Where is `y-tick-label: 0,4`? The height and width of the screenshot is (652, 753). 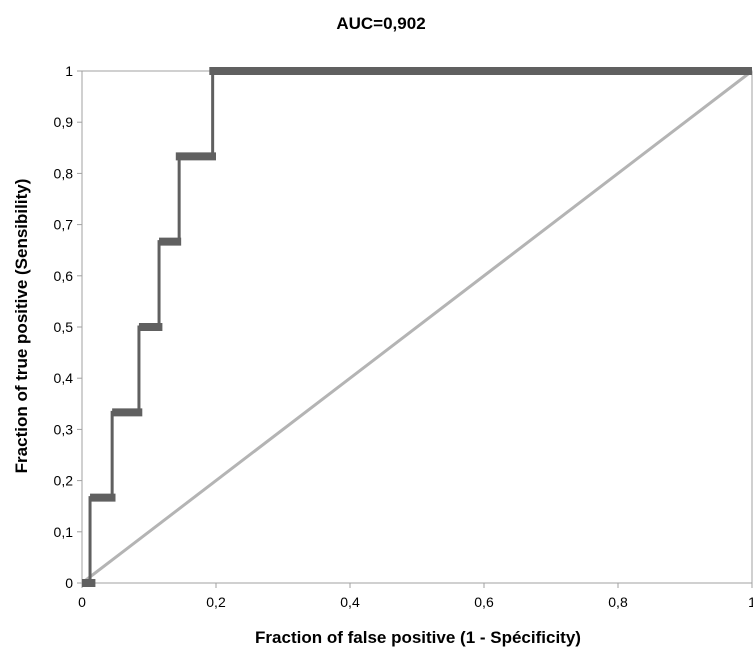
y-tick-label: 0,4 is located at coordinates (64, 378).